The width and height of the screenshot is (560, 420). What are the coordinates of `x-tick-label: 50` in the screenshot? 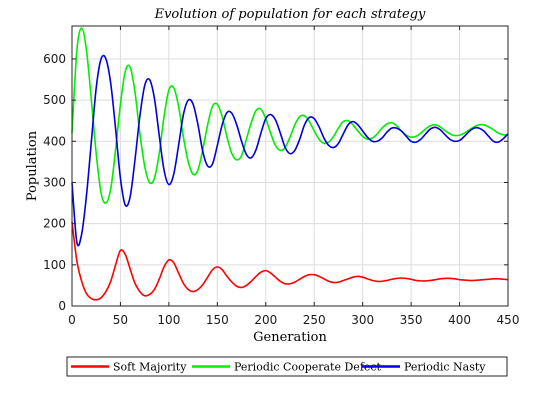 It's located at (120, 320).